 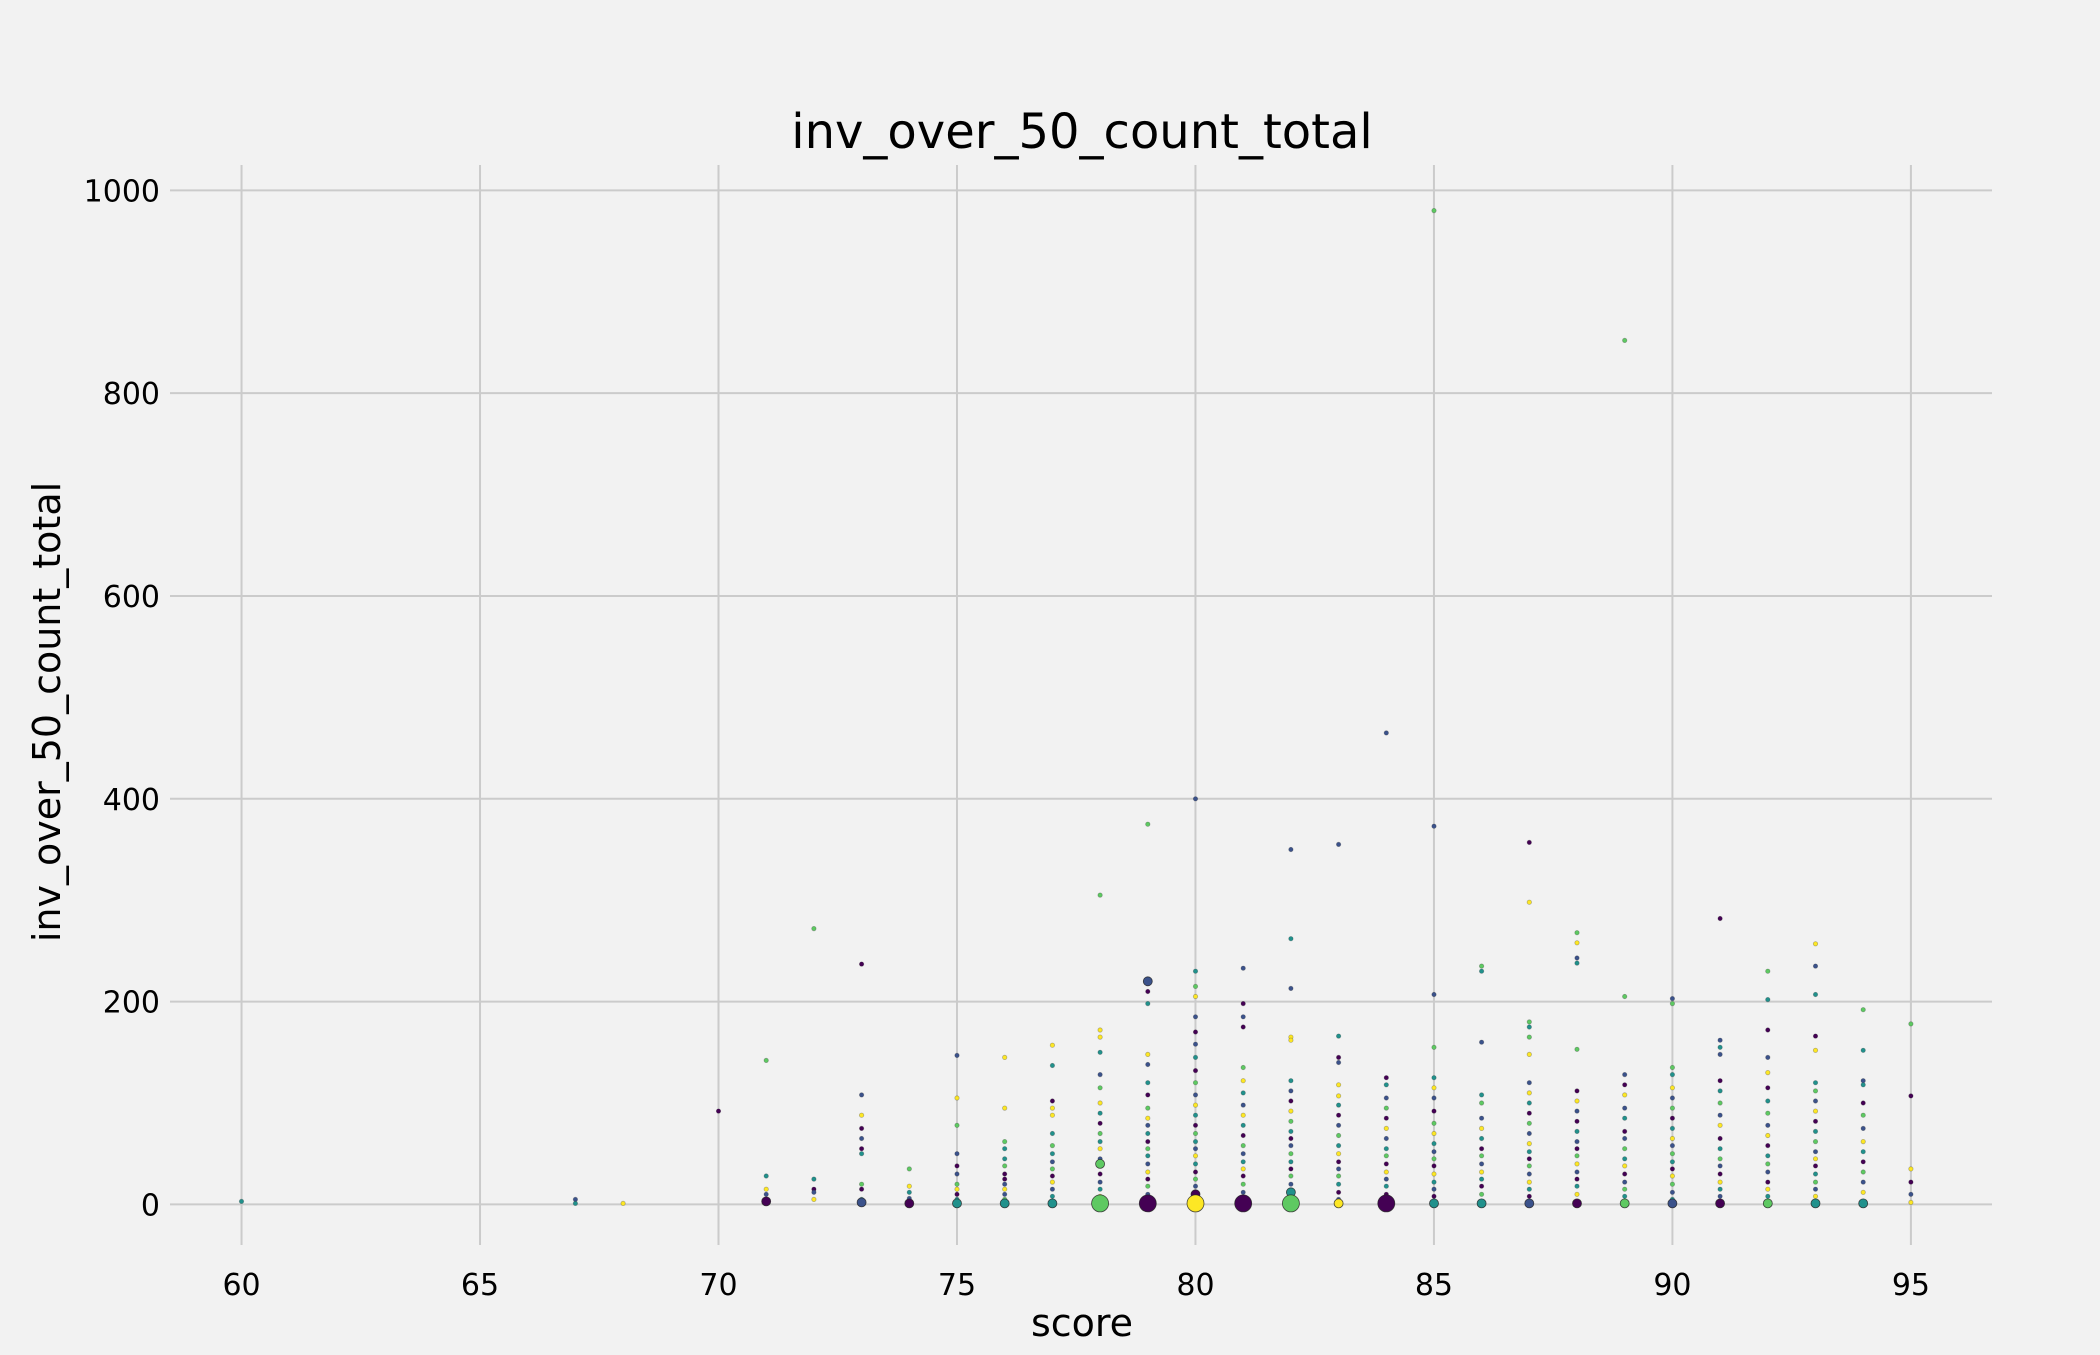 I want to click on y-tick-labels: 0 200 400 600 800 1000, so click(x=122, y=698).